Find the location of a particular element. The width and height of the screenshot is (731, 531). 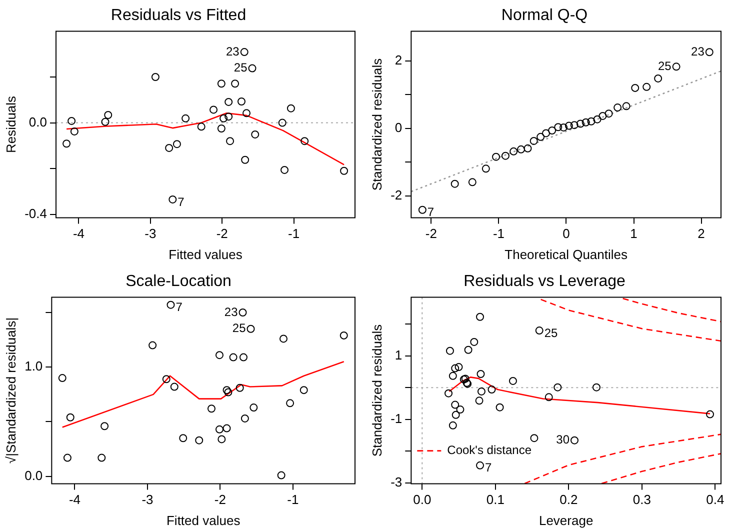

y-tick-label: -3 is located at coordinates (396, 482).